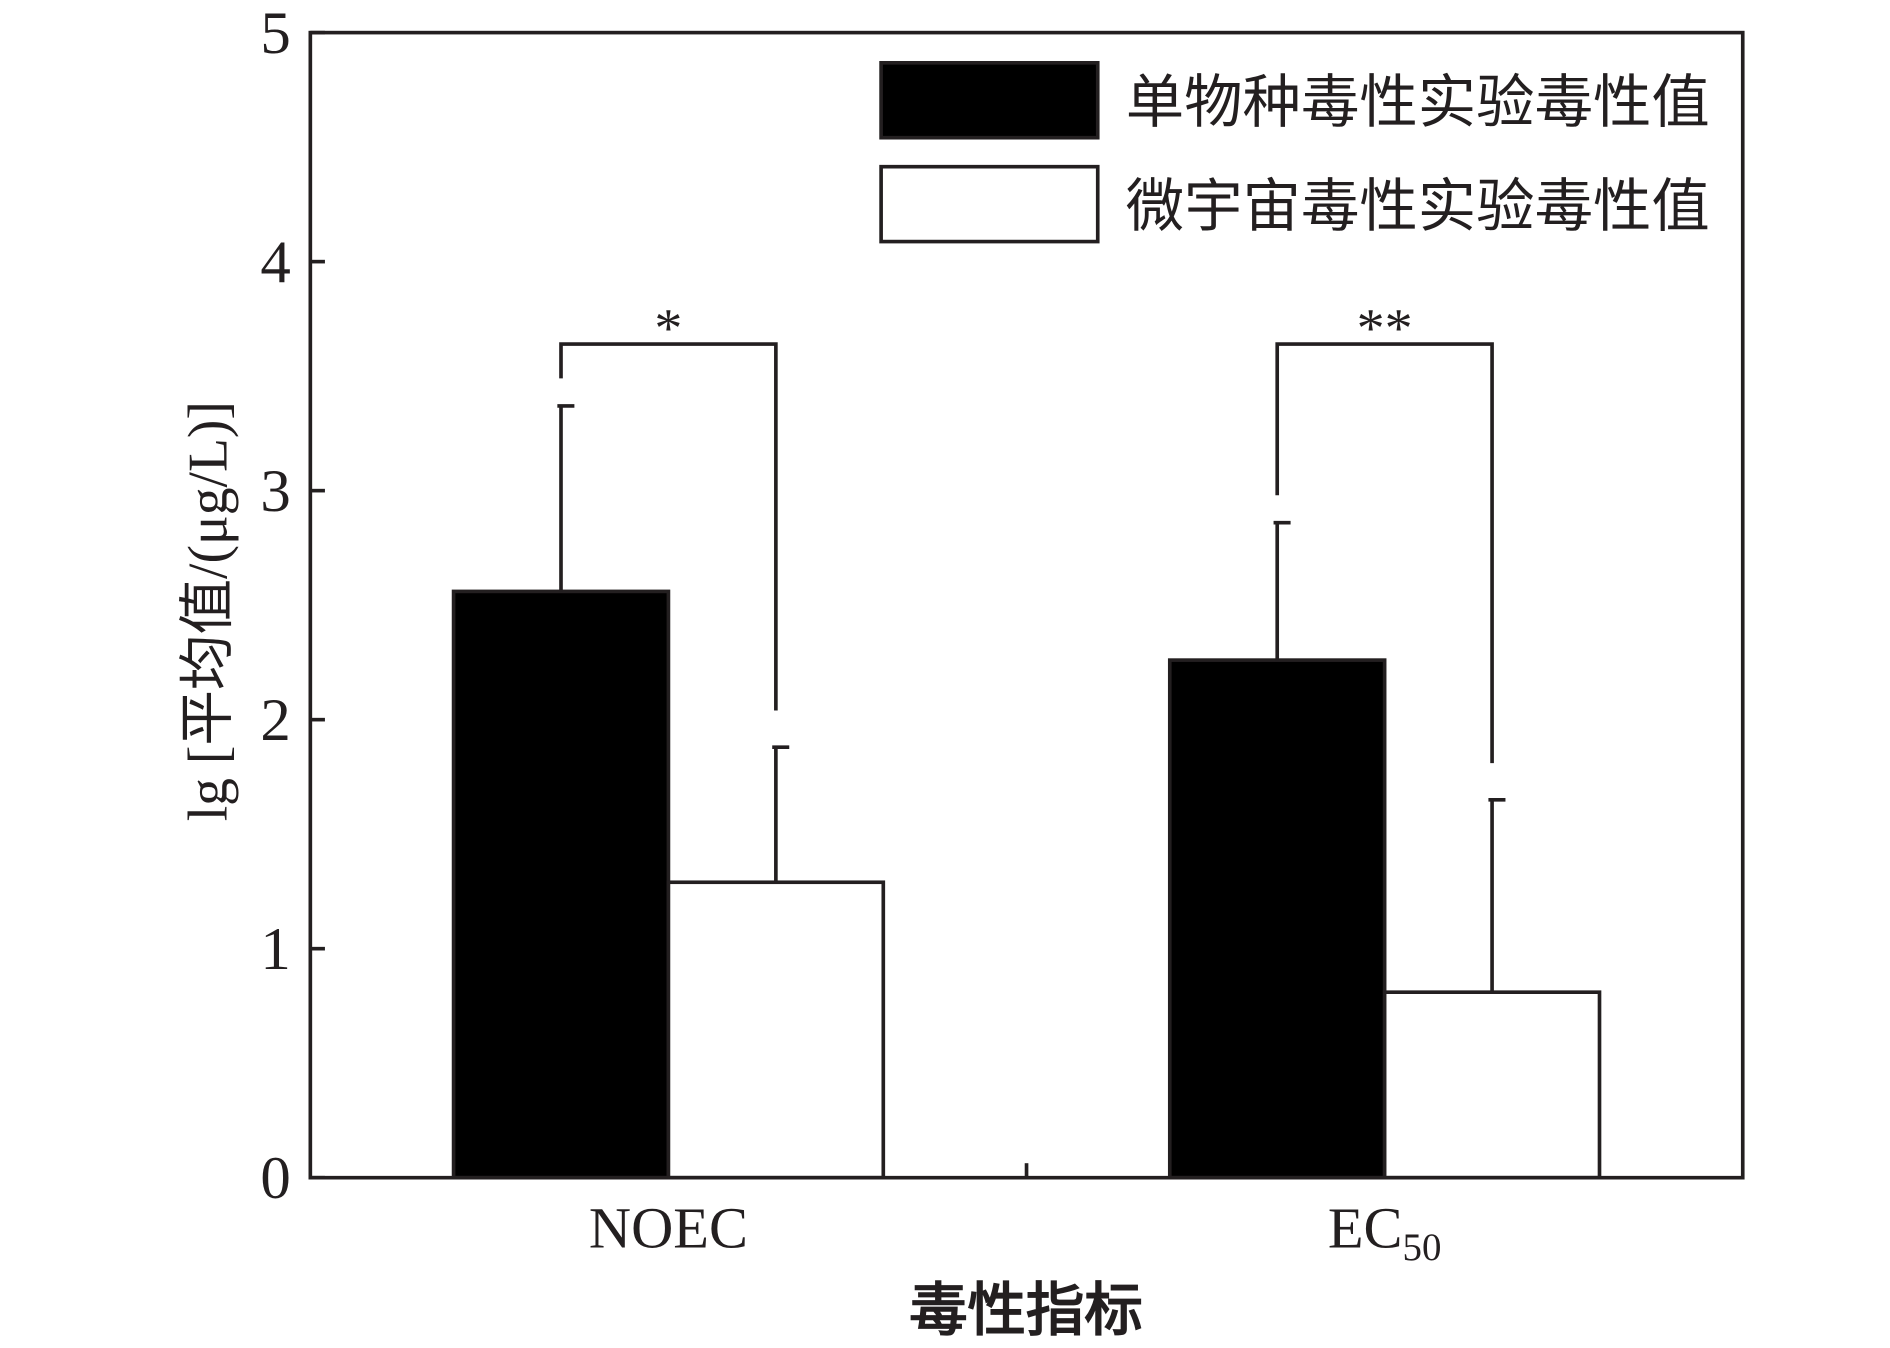 The height and width of the screenshot is (1348, 1890). Describe the element at coordinates (989, 100) in the screenshot. I see `legend-swatch-single-species` at that location.